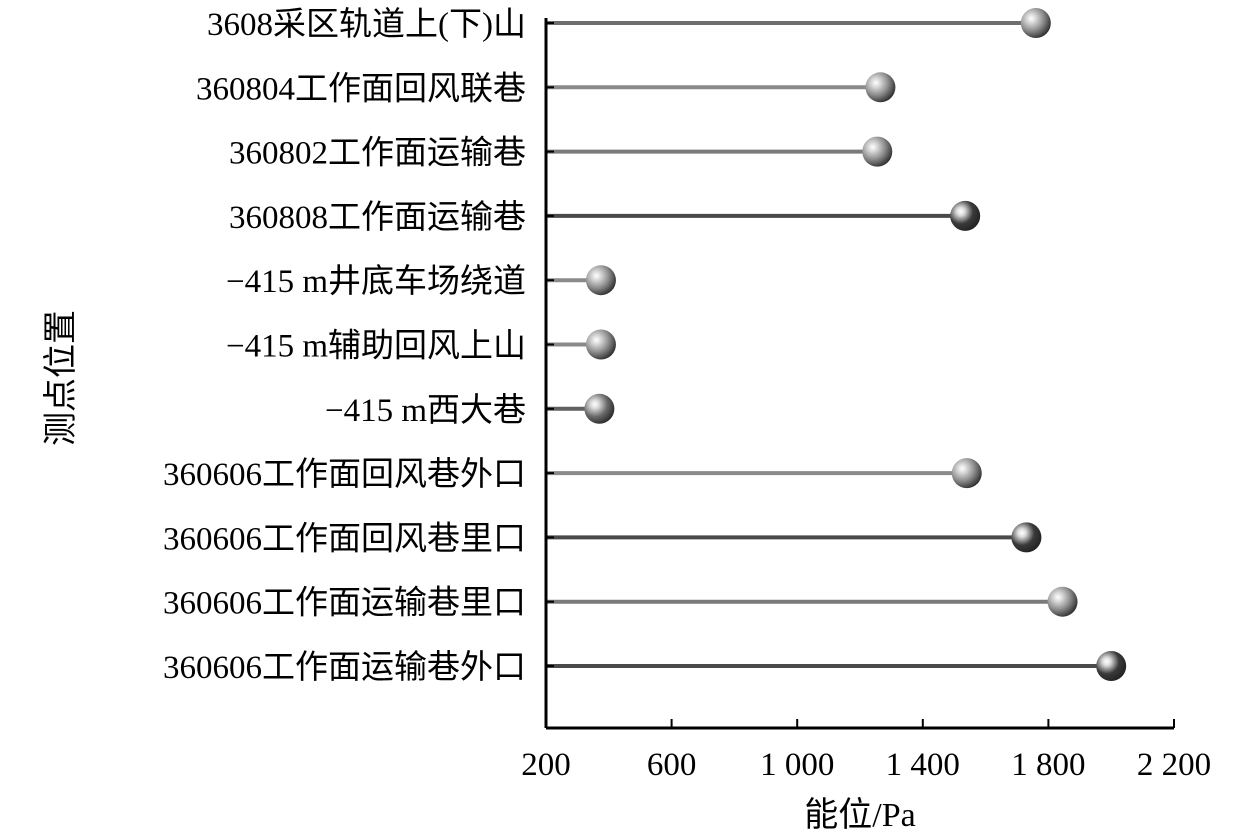 This screenshot has width=1259, height=840. Describe the element at coordinates (344, 474) in the screenshot. I see `category-label: 360606工作面回风巷外口` at that location.